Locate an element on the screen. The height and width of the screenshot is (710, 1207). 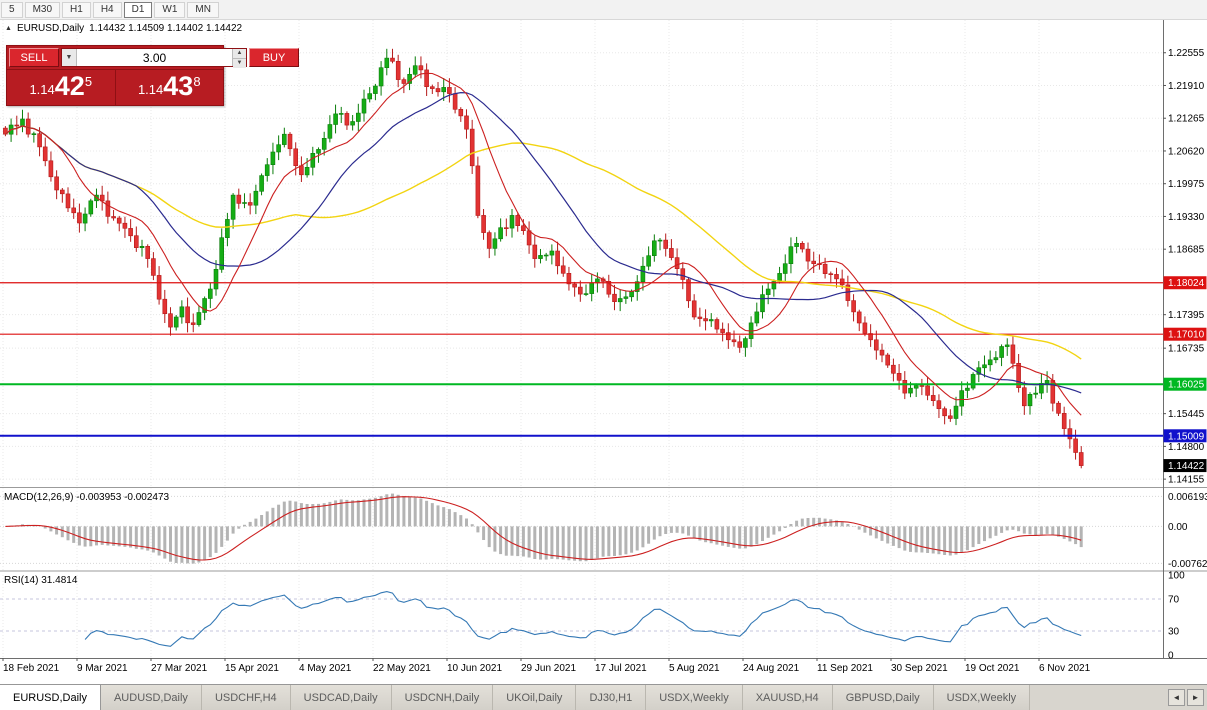
timeframe-toolbar: 5 M30 H1 H4 D1 W1 MN is located at coordinates (603, 10).